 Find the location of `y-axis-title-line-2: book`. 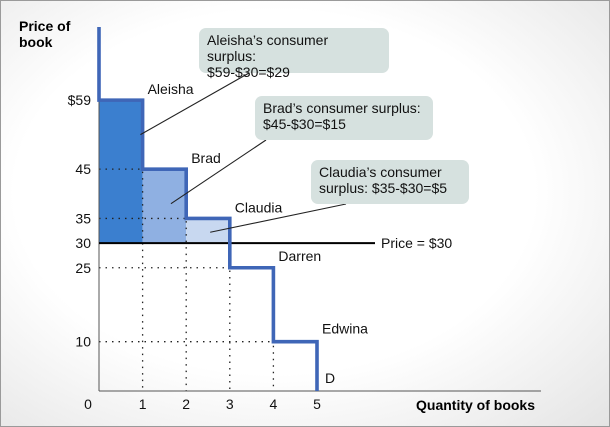

y-axis-title-line-2: book is located at coordinates (36, 42).